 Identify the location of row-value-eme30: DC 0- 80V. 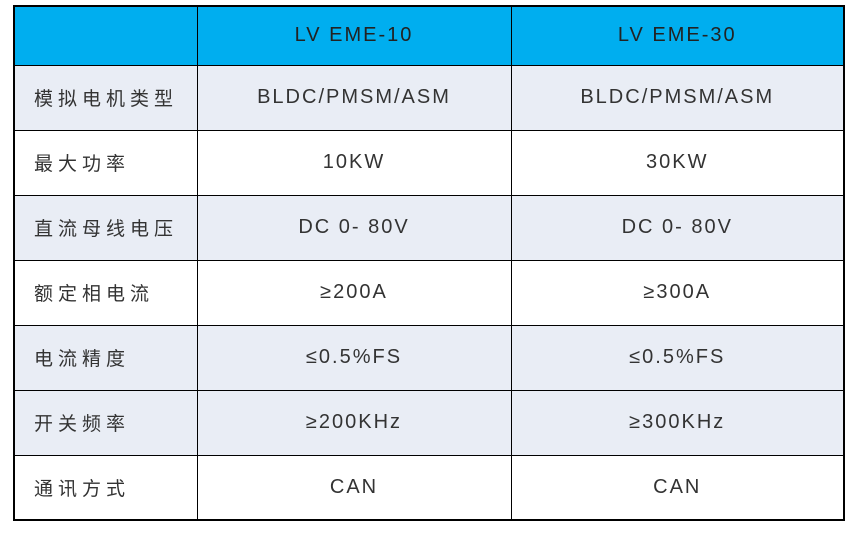
(677, 227).